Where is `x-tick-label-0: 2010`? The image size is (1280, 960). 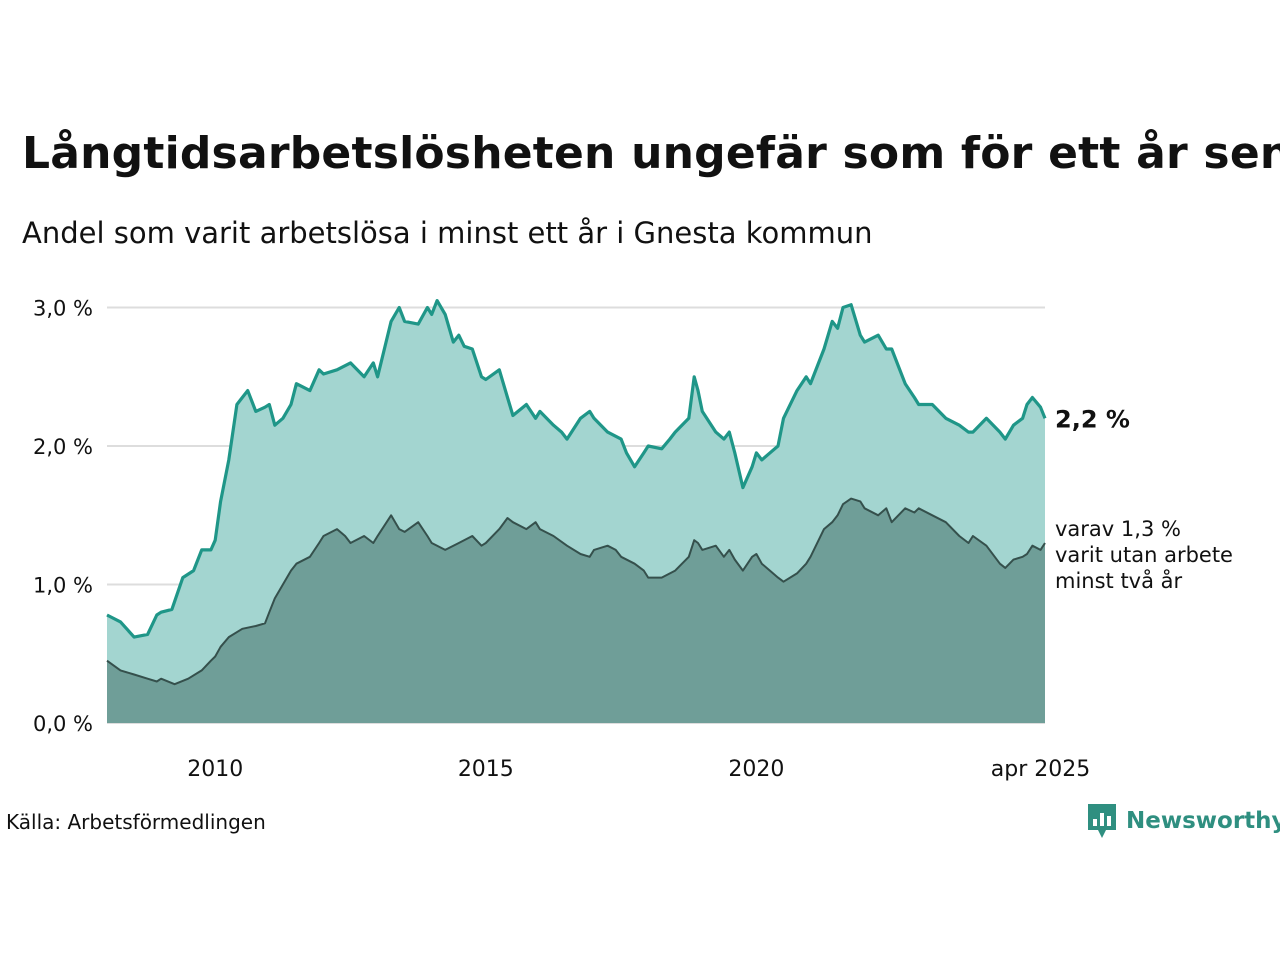 x-tick-label-0: 2010 is located at coordinates (215, 769).